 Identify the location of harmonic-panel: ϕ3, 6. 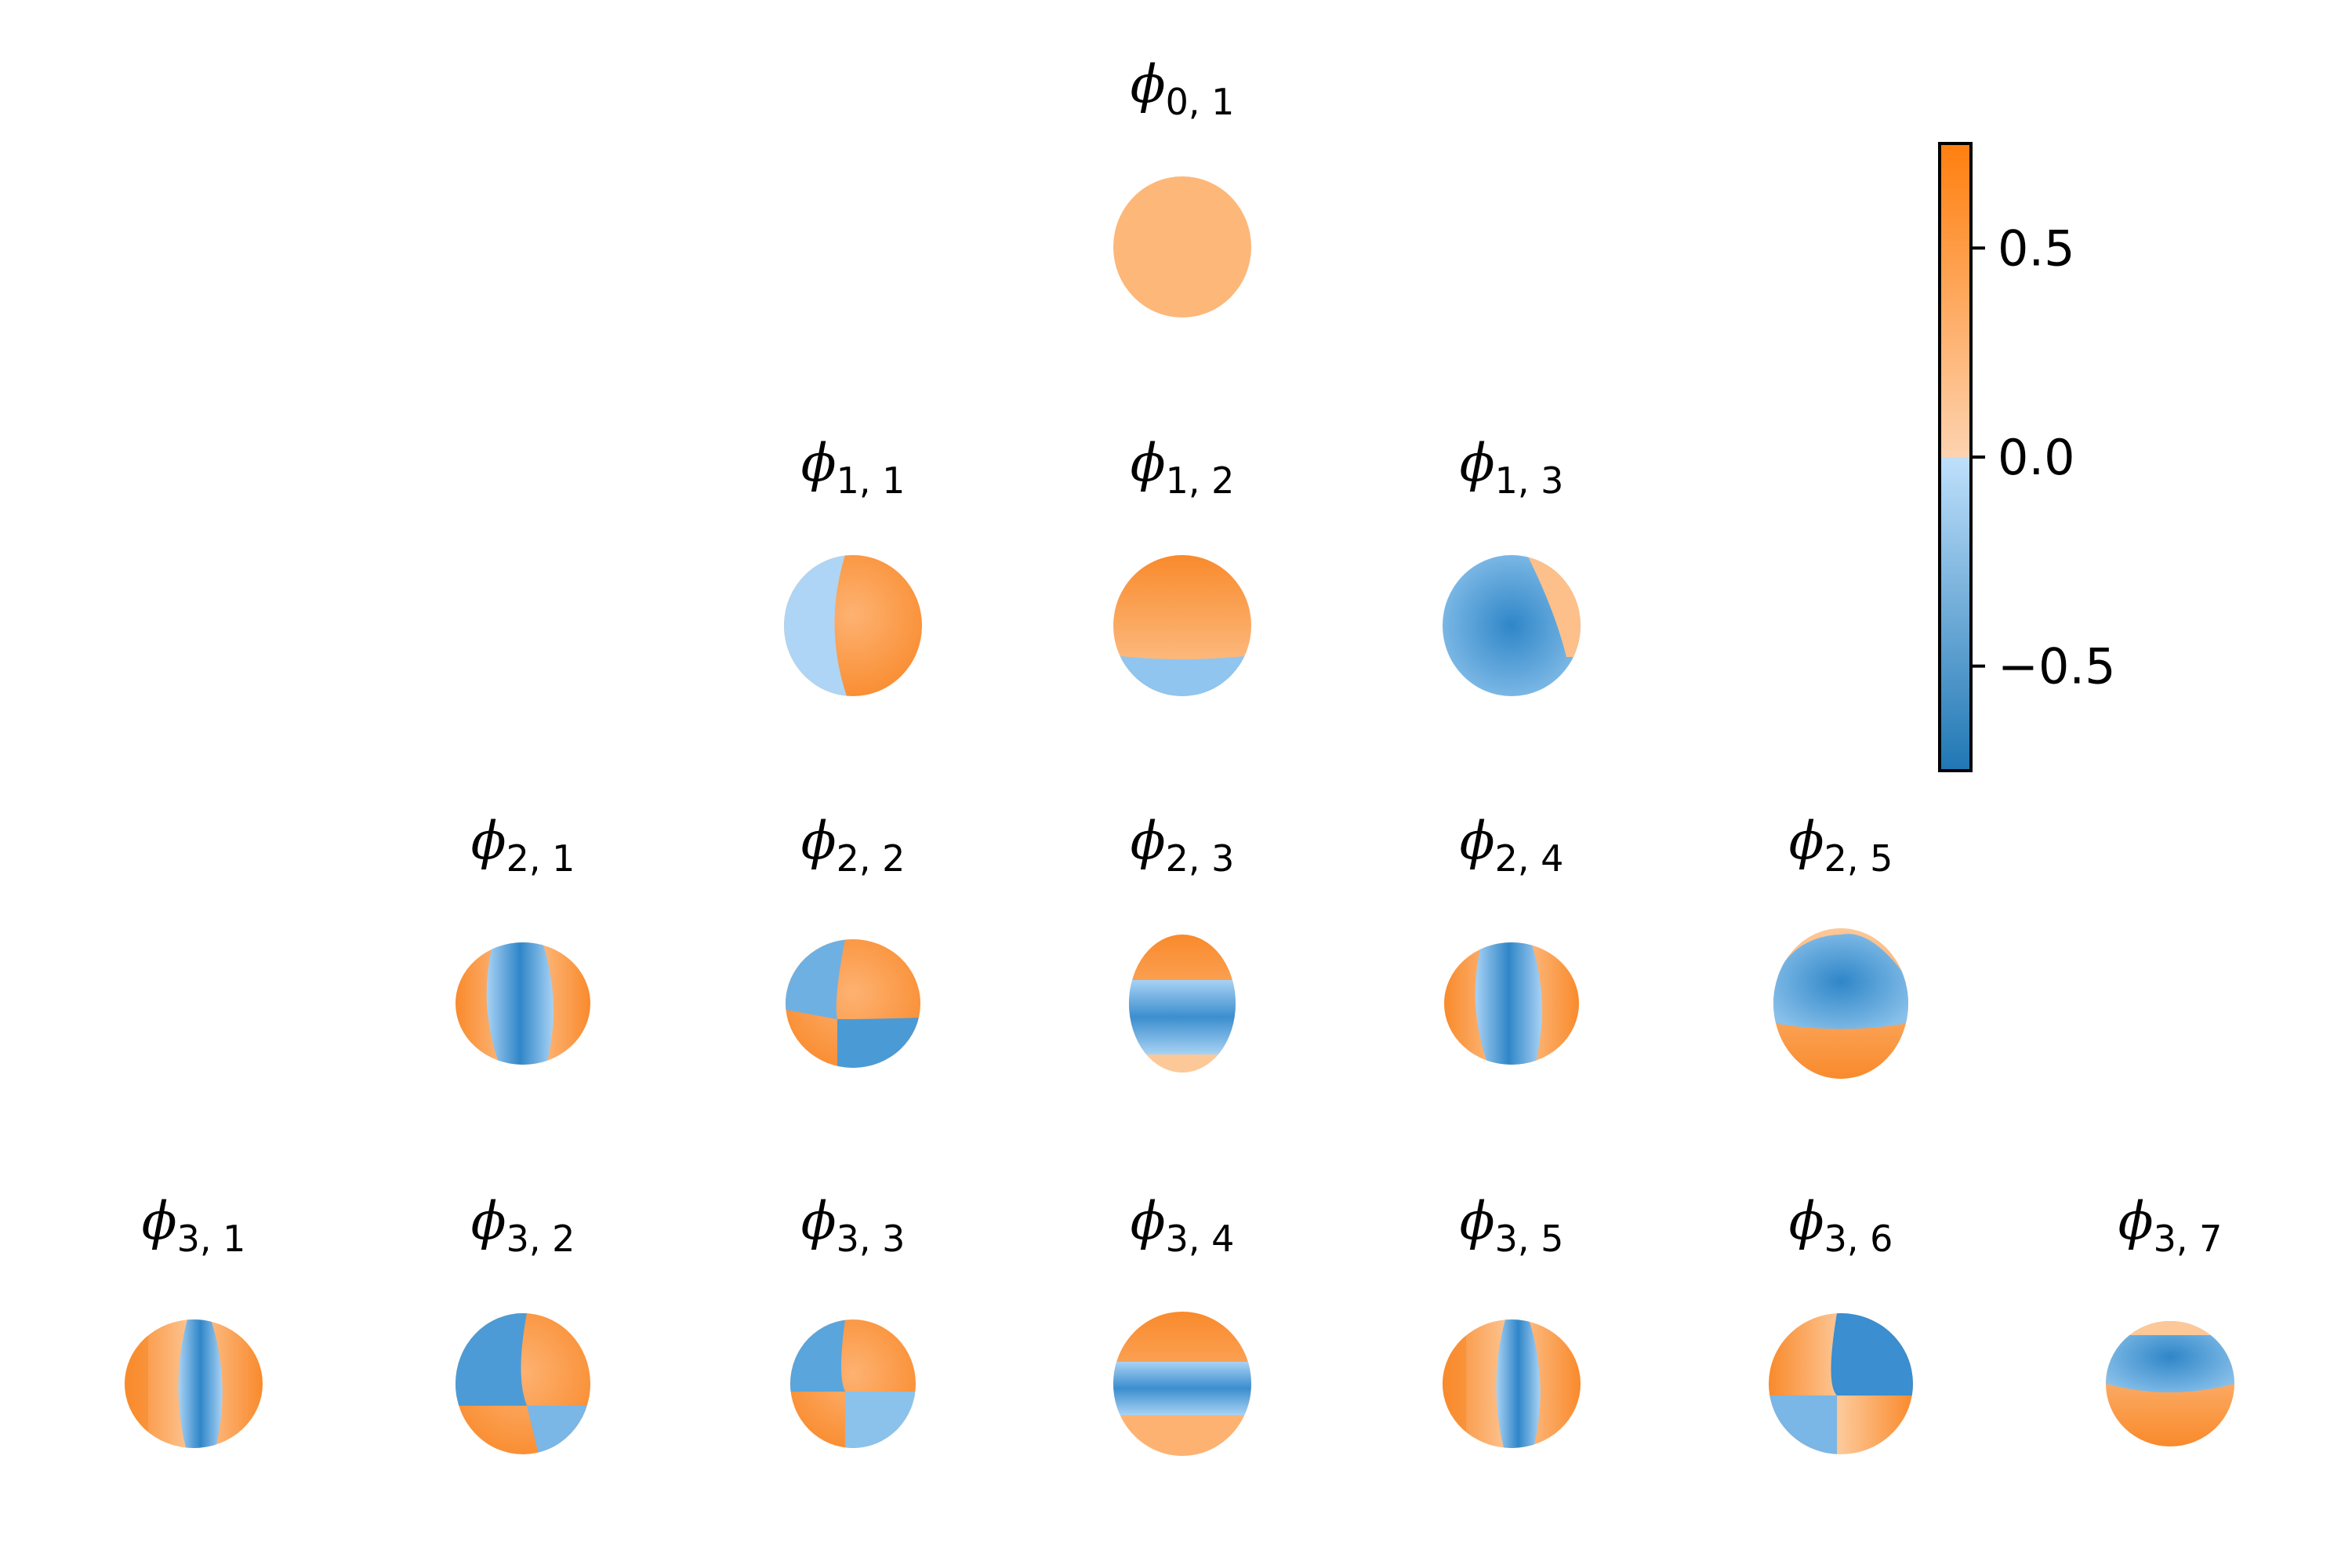
(1841, 1322).